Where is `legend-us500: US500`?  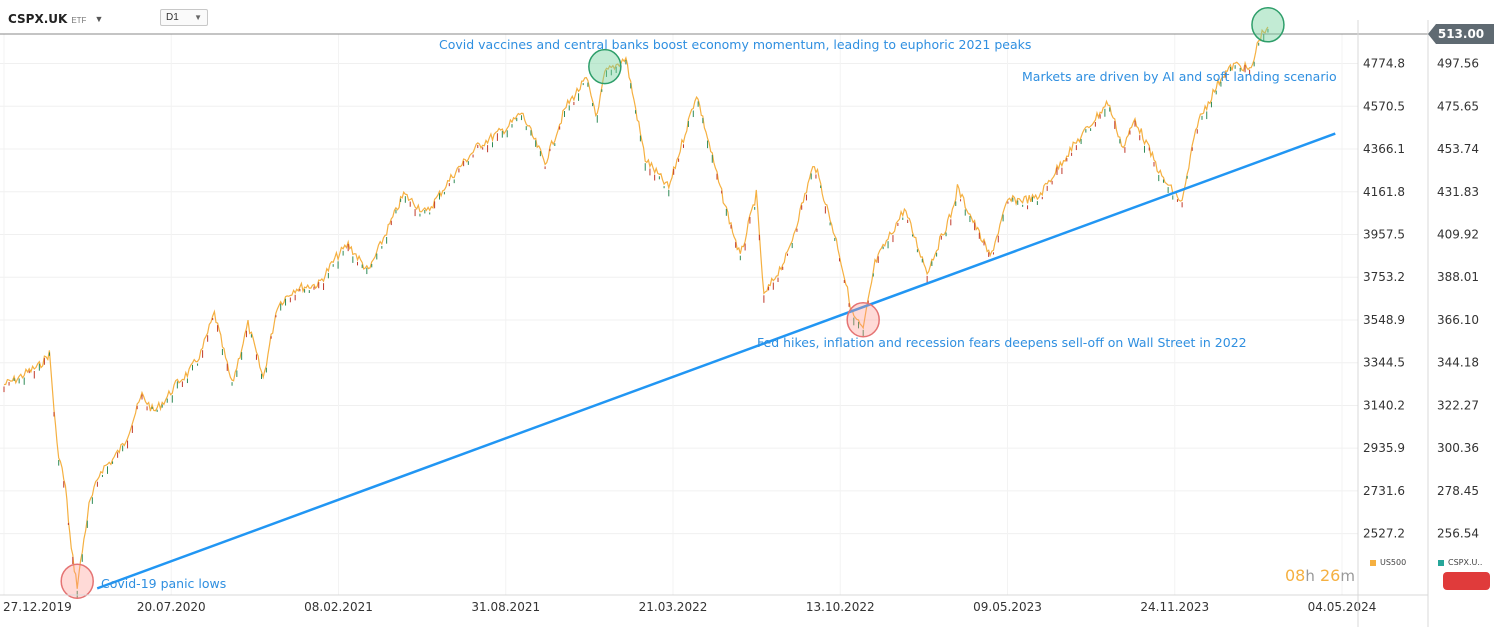 legend-us500: US500 is located at coordinates (1388, 562).